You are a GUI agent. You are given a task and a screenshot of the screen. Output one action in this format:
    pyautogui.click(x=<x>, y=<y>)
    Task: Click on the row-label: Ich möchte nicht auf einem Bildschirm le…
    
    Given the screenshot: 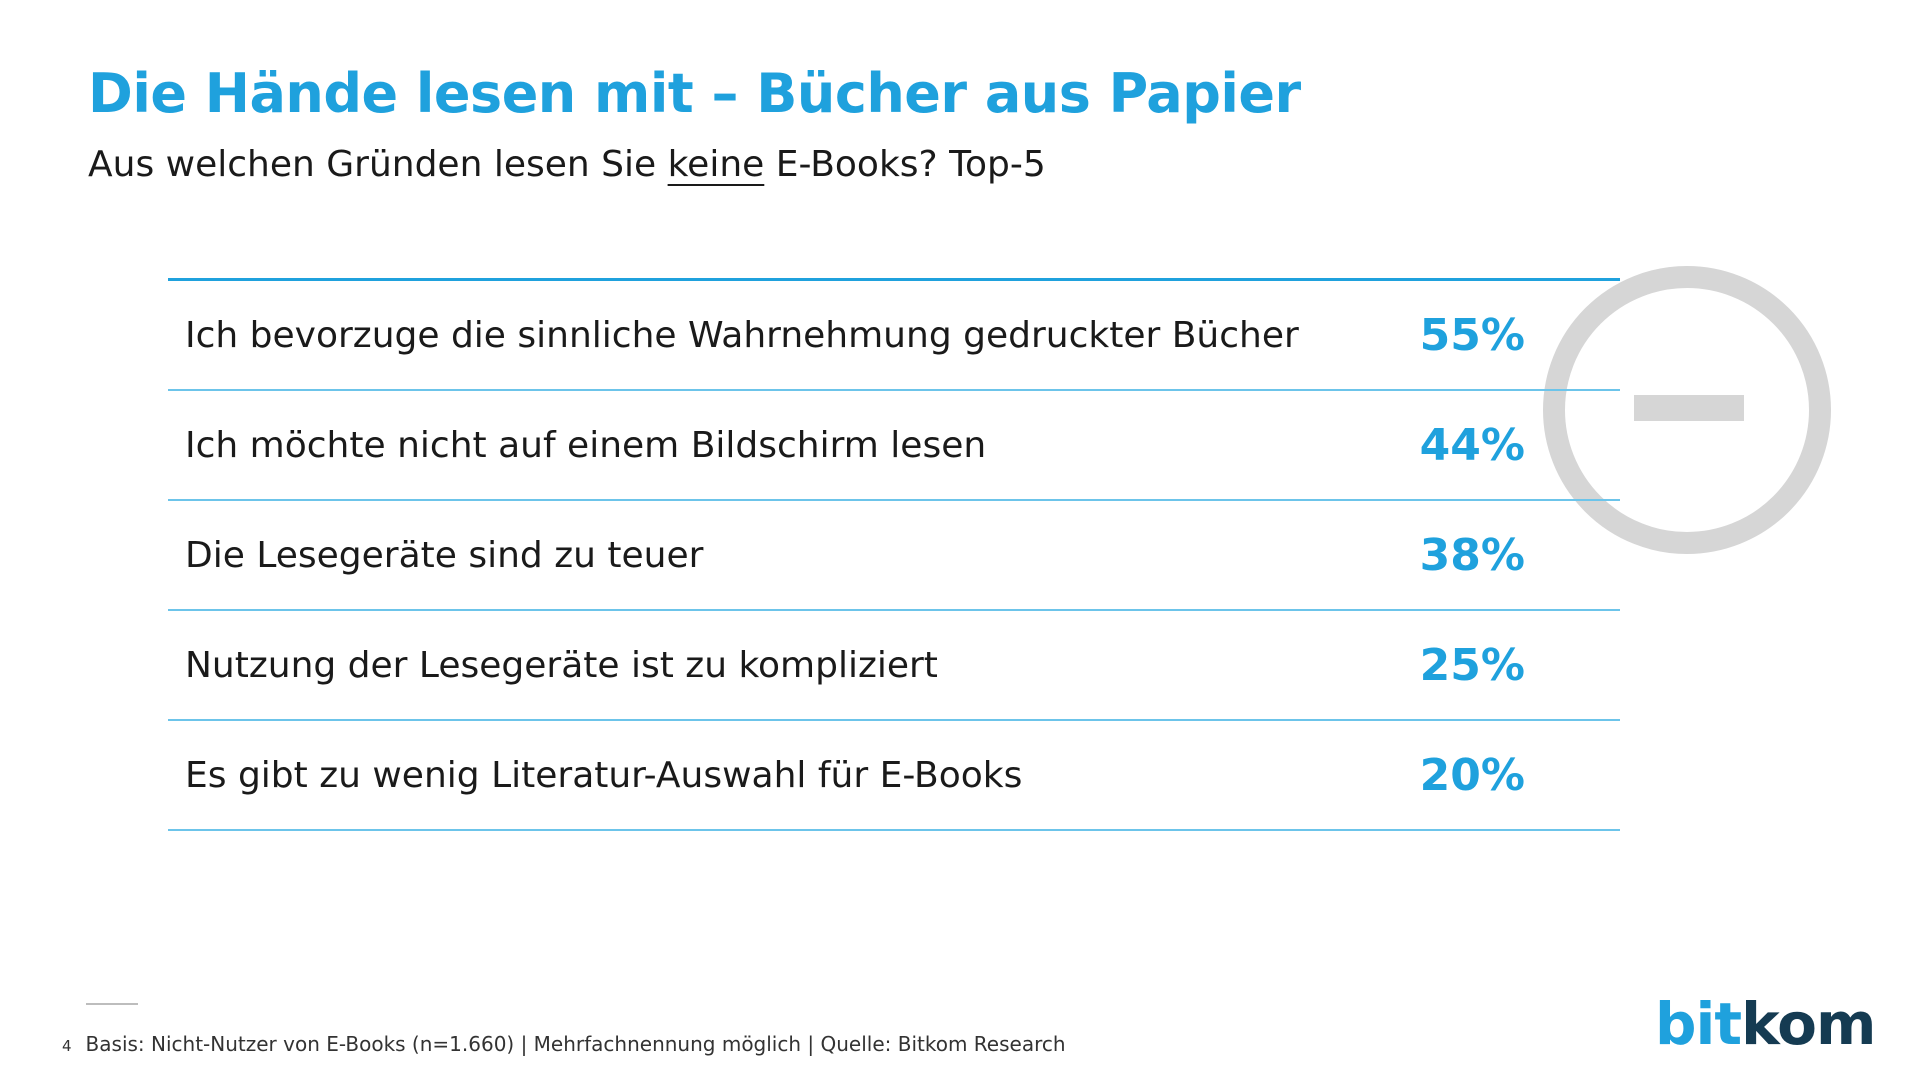 What is the action you would take?
    pyautogui.click(x=586, y=445)
    